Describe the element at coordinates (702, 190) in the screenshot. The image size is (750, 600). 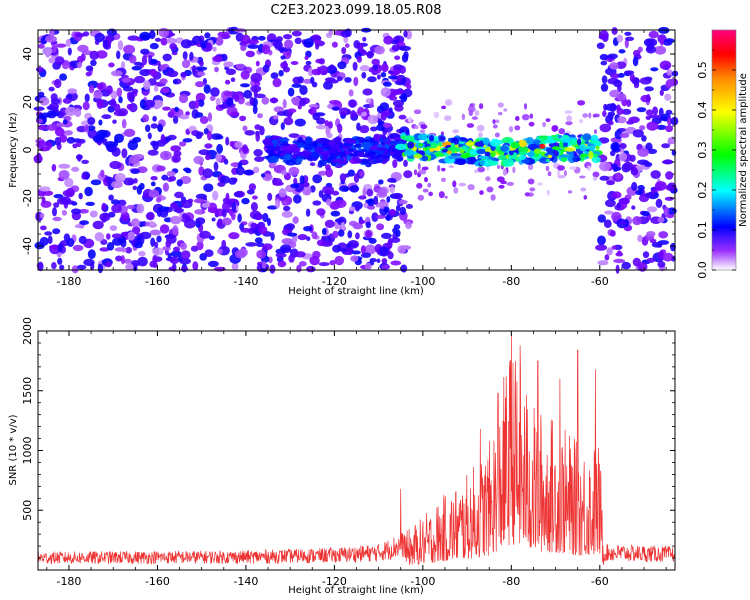
I see `colorbar-tick-label: 0.2` at that location.